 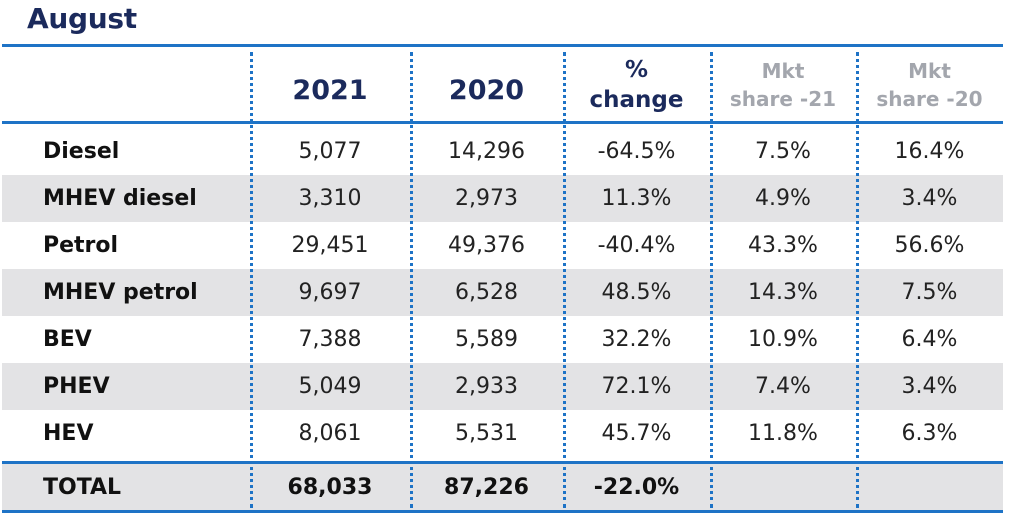 What do you see at coordinates (486, 245) in the screenshot?
I see `table-cell-y2020: 49,376` at bounding box center [486, 245].